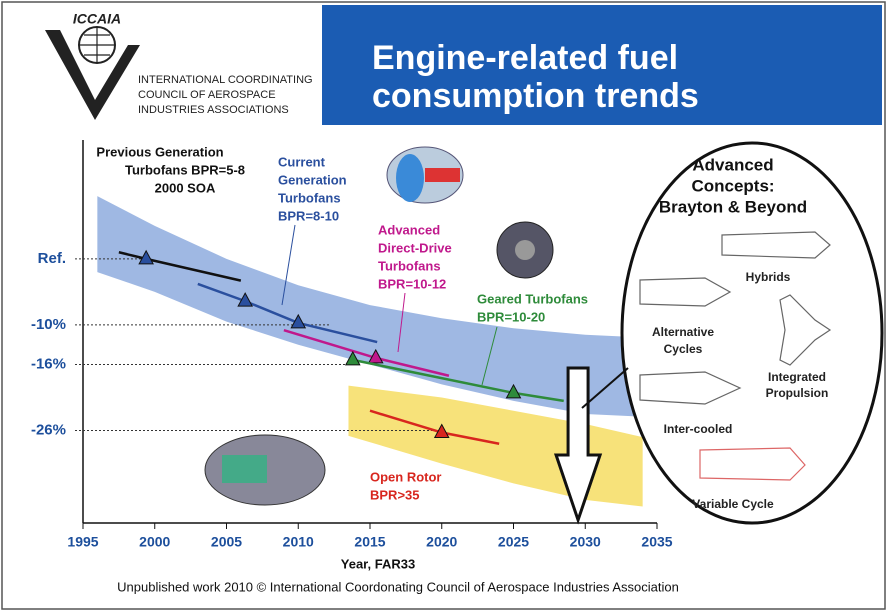 The width and height of the screenshot is (887, 613). I want to click on x-tick-label: 2010, so click(298, 542).